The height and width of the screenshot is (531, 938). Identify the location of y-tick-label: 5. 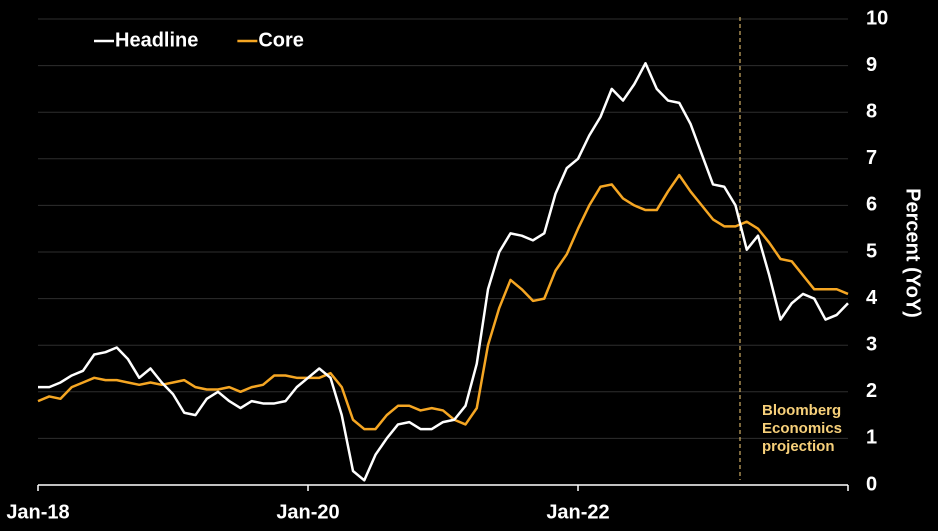
(871, 251).